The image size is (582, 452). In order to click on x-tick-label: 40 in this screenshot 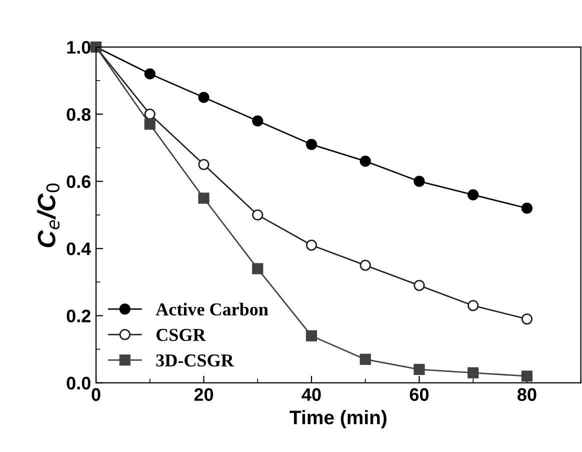, I will do `click(311, 394)`.